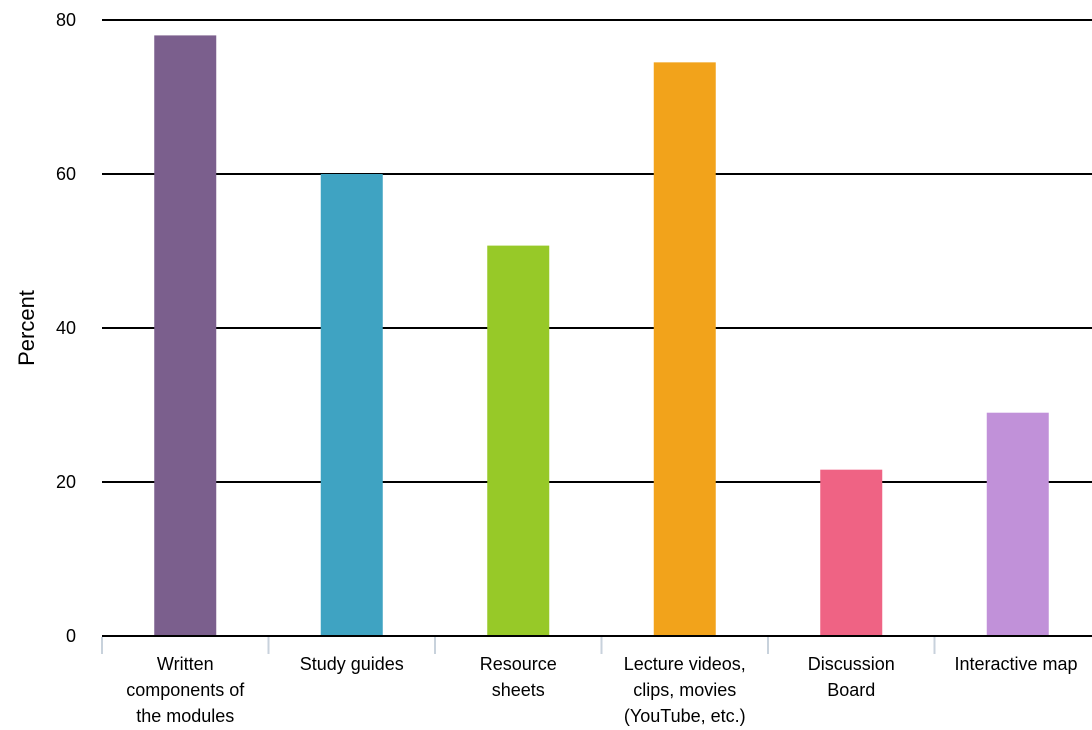 This screenshot has height=730, width=1092. I want to click on y-tick-label: 0, so click(71, 636).